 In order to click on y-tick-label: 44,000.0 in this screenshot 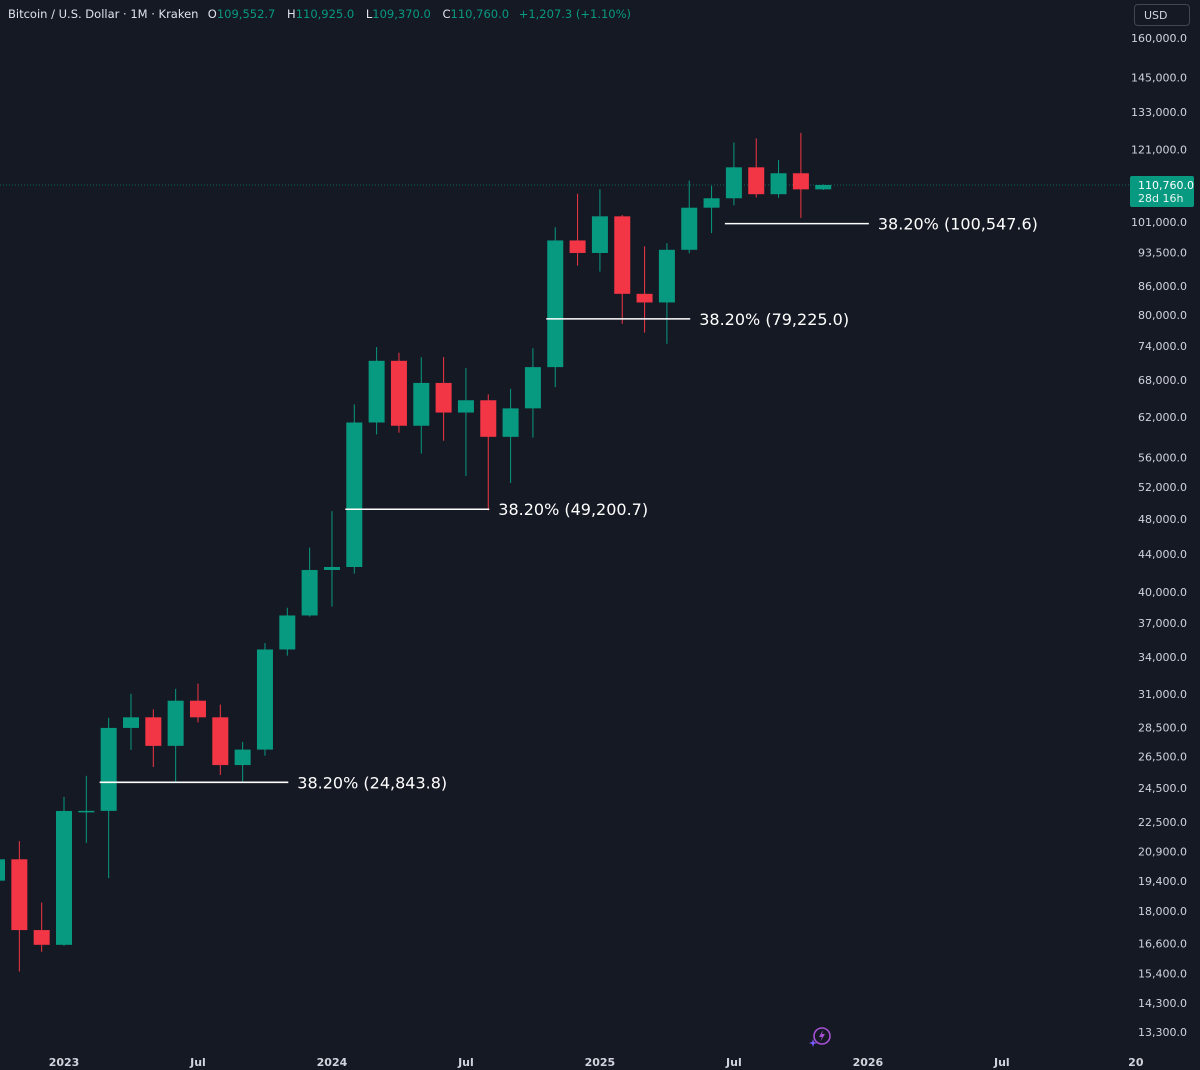, I will do `click(1162, 554)`.